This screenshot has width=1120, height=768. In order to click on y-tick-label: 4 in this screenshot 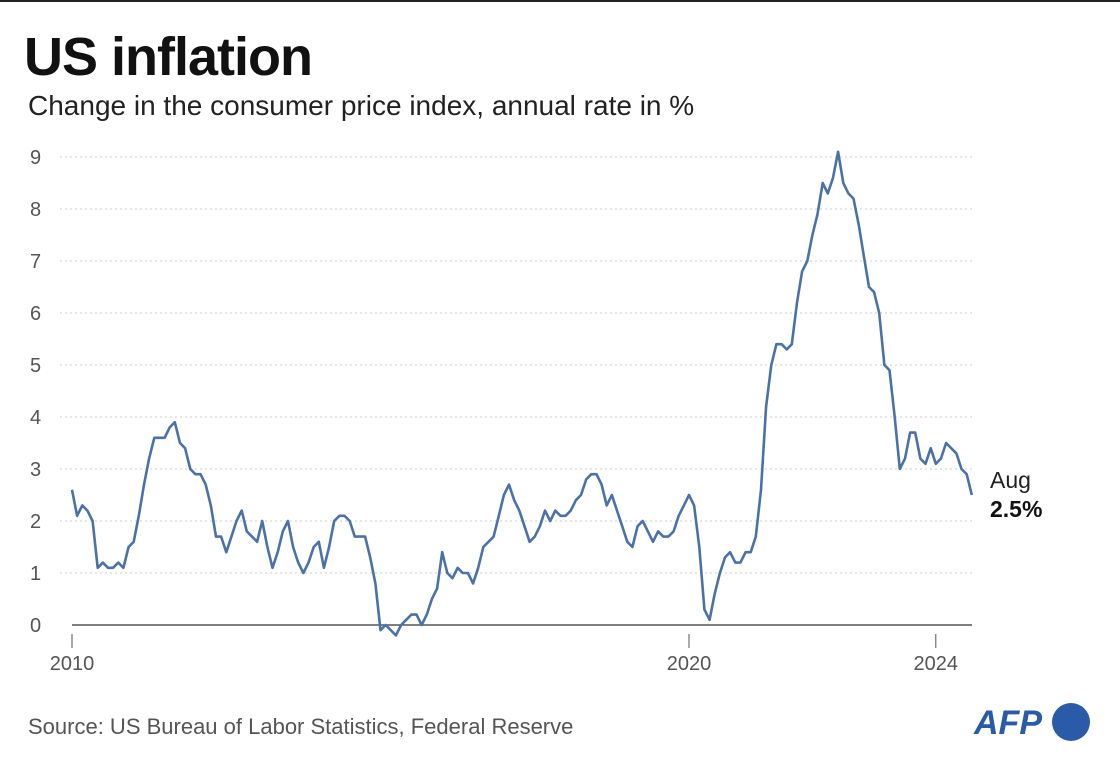, I will do `click(35, 418)`.